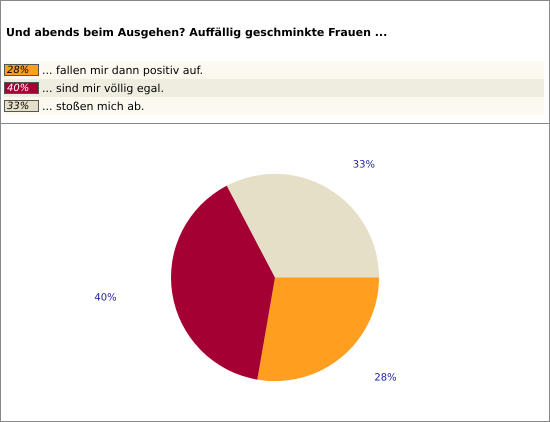 The width and height of the screenshot is (550, 422). Describe the element at coordinates (123, 70) in the screenshot. I see `legend-label: ... fallen mir dann positiv auf.` at that location.